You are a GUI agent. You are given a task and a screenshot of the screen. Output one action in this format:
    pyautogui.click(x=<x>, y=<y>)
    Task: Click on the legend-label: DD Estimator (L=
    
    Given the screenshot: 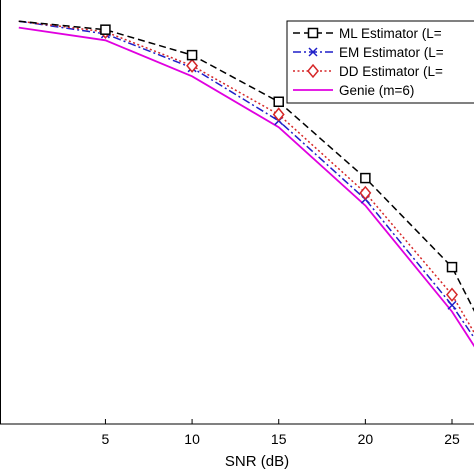 What is the action you would take?
    pyautogui.click(x=391, y=71)
    